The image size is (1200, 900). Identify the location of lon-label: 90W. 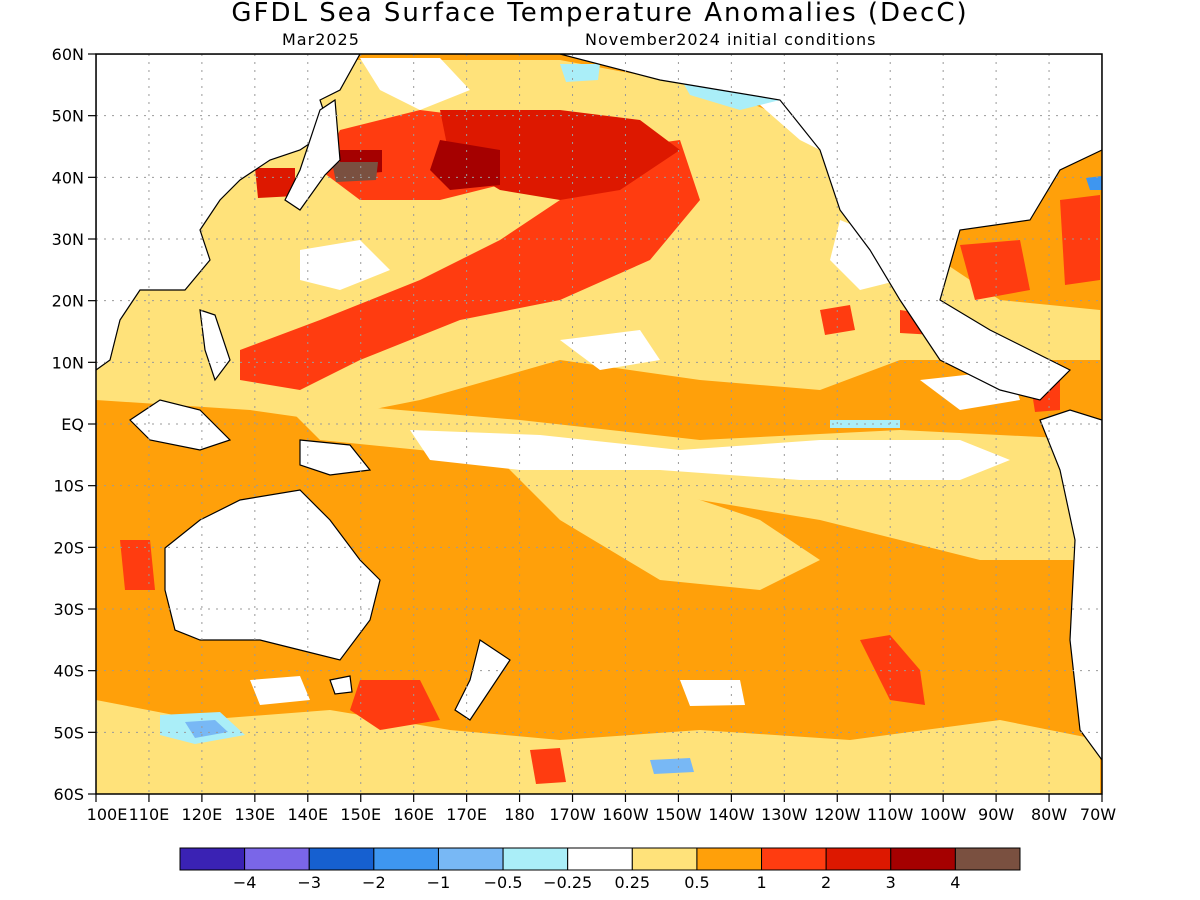
(996, 814).